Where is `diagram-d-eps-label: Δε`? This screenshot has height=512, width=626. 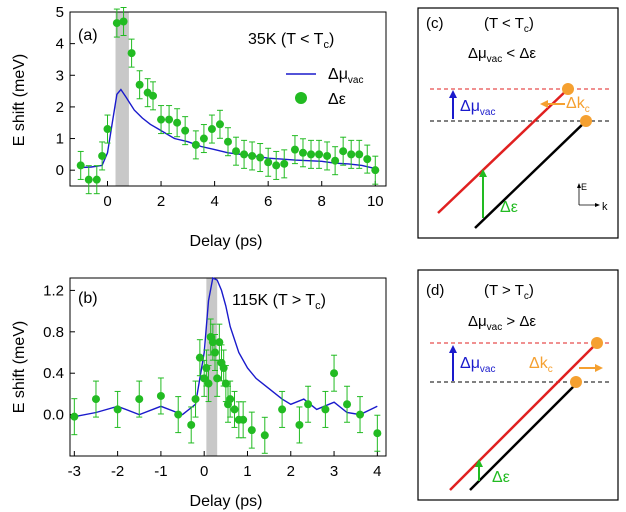 diagram-d-eps-label: Δε is located at coordinates (501, 477).